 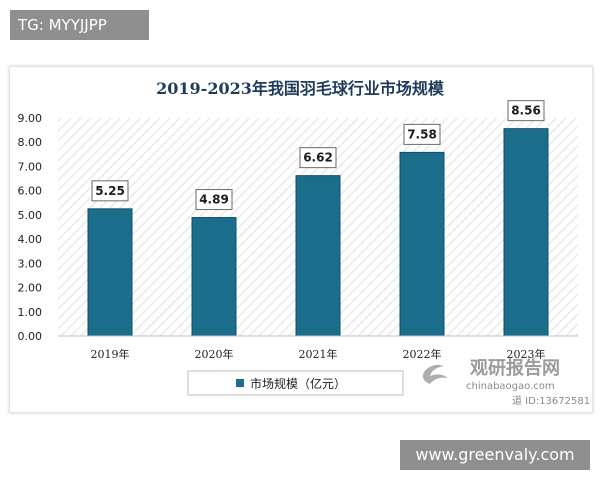 What do you see at coordinates (110, 354) in the screenshot?
I see `x-tick-label: 2019年` at bounding box center [110, 354].